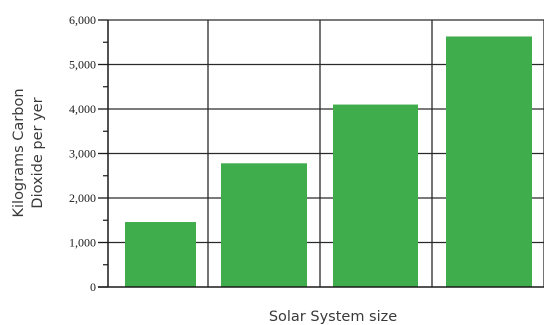  Describe the element at coordinates (38, 152) in the screenshot. I see `y-axis-title-line-2: Dioxide per yer` at that location.